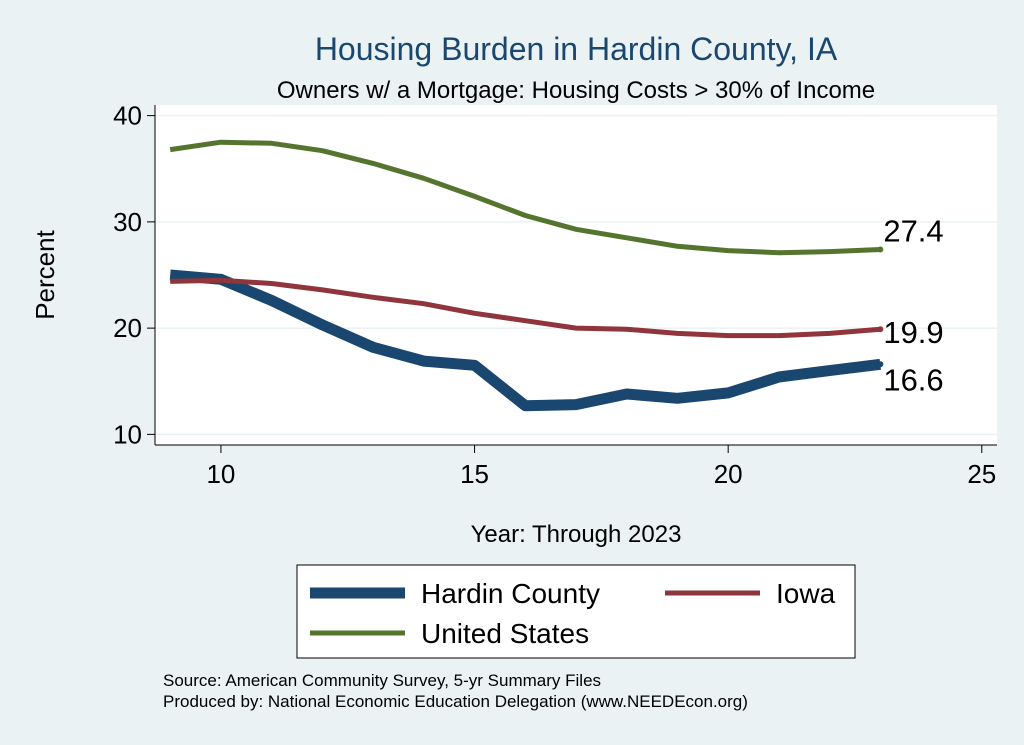  I want to click on series-line-hardin-county, so click(525, 340).